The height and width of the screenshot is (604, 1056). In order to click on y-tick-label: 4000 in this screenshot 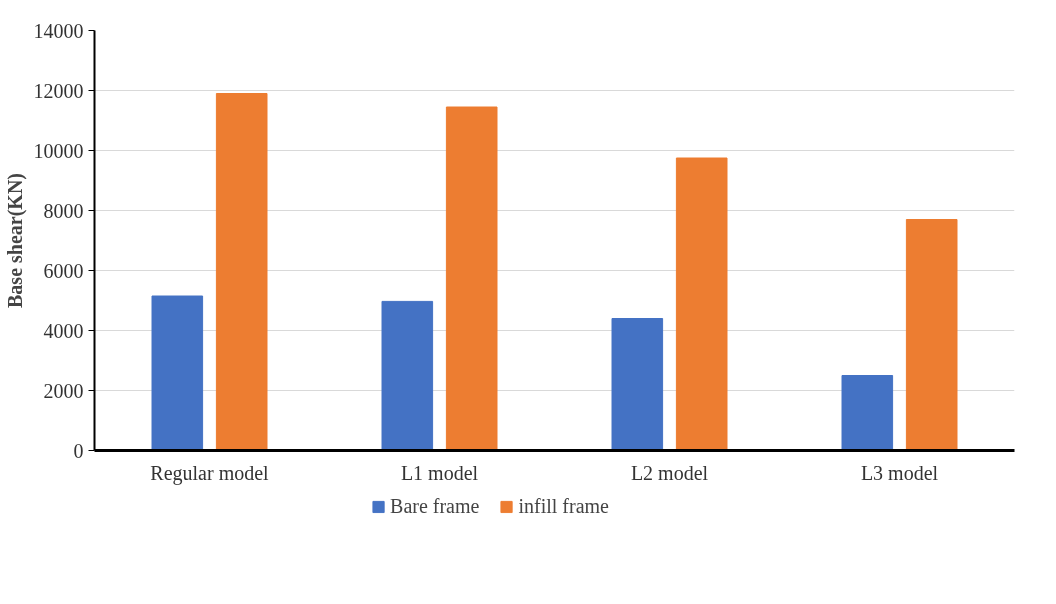, I will do `click(63, 330)`.